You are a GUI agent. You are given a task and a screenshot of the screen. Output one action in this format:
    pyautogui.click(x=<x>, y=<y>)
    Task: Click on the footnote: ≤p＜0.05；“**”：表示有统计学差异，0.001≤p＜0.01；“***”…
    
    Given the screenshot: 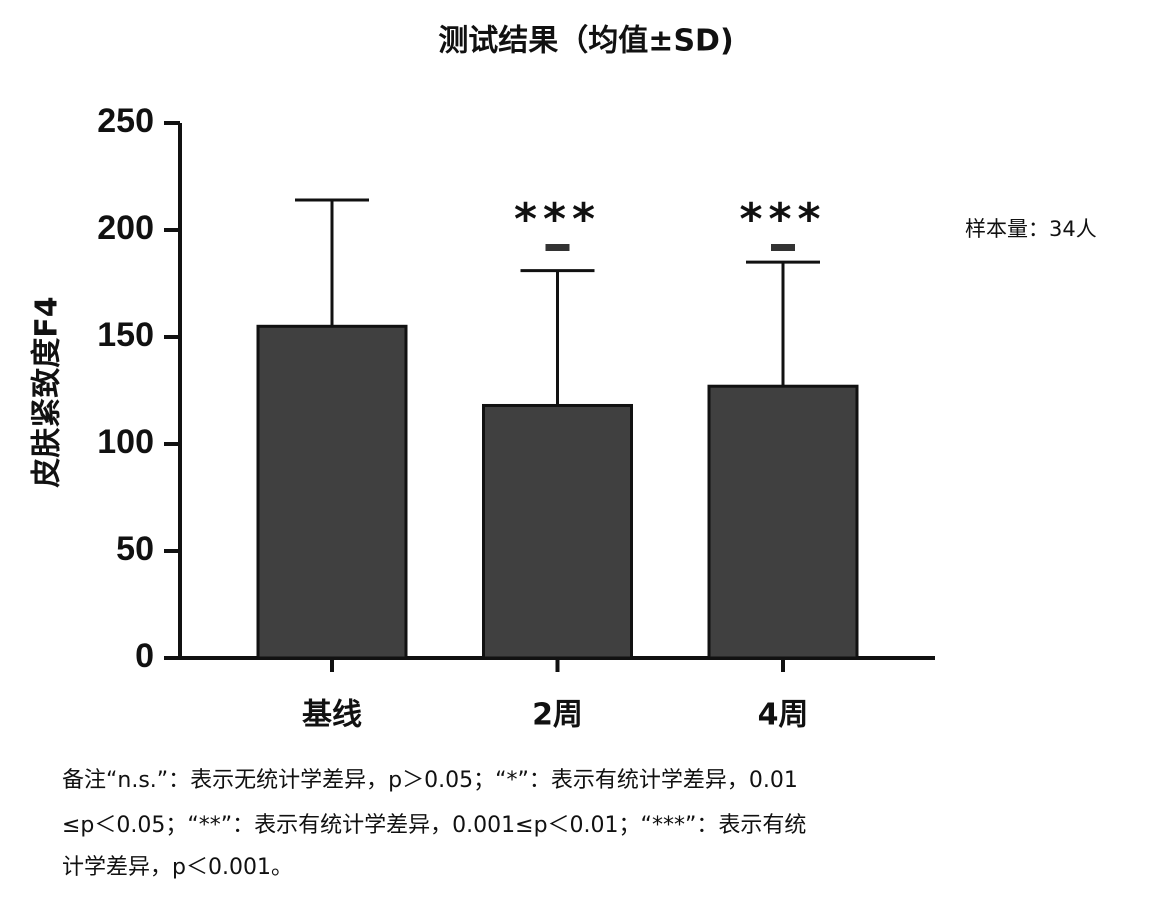 What is the action you would take?
    pyautogui.click(x=434, y=825)
    